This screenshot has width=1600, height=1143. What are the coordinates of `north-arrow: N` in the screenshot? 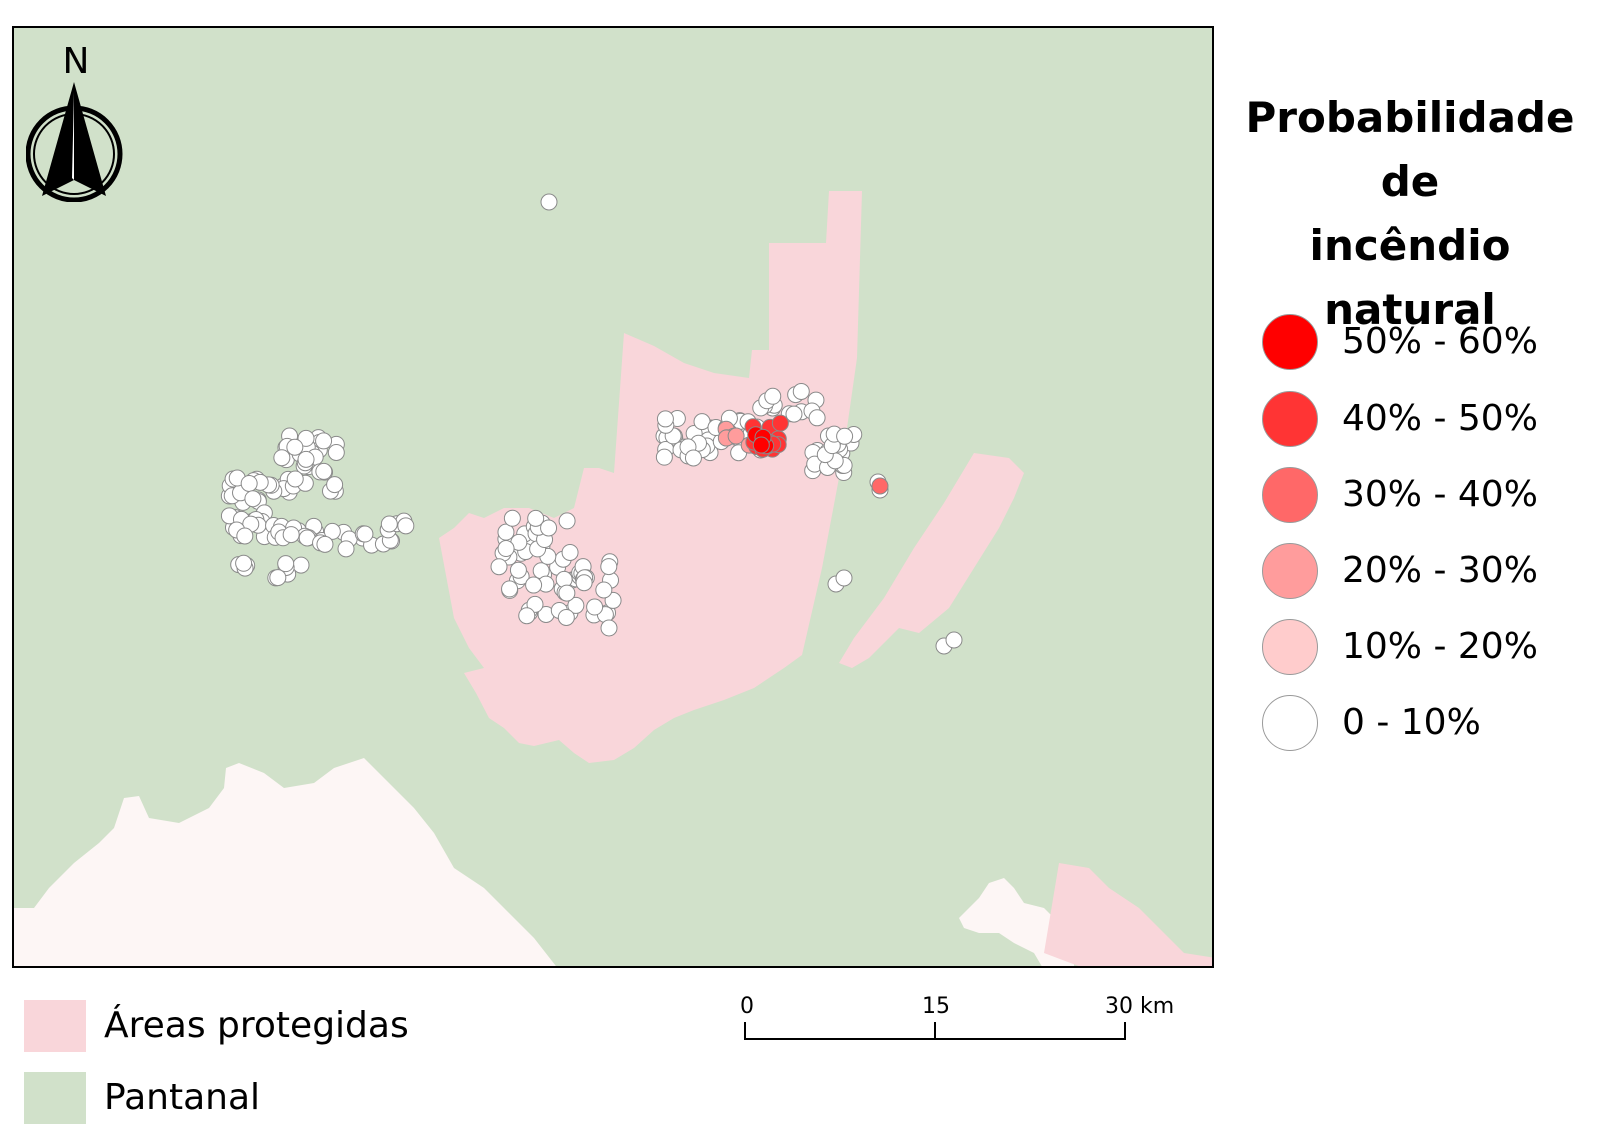 It's located at (76, 122).